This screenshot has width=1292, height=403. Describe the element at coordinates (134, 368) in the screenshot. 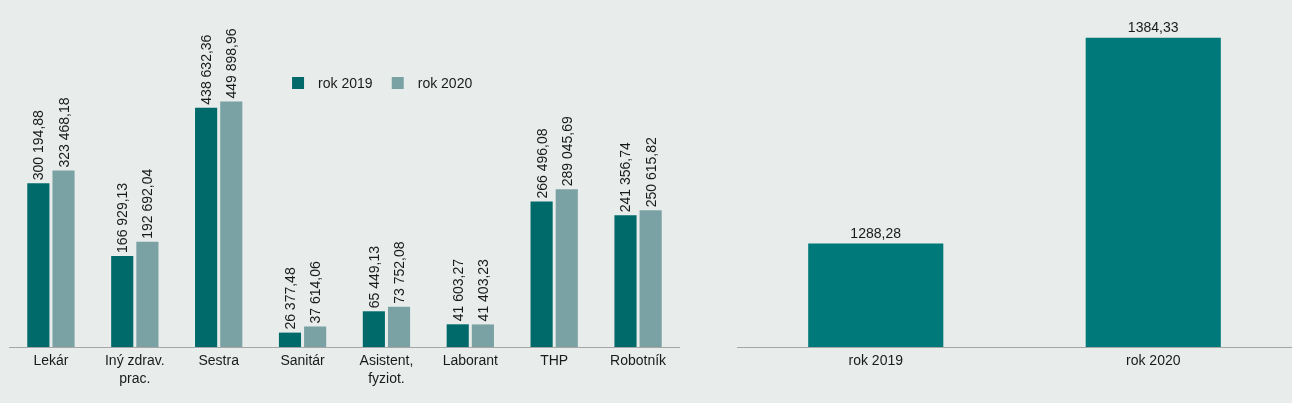

I see `x-tick-label: Iný zdrav. prac.` at that location.